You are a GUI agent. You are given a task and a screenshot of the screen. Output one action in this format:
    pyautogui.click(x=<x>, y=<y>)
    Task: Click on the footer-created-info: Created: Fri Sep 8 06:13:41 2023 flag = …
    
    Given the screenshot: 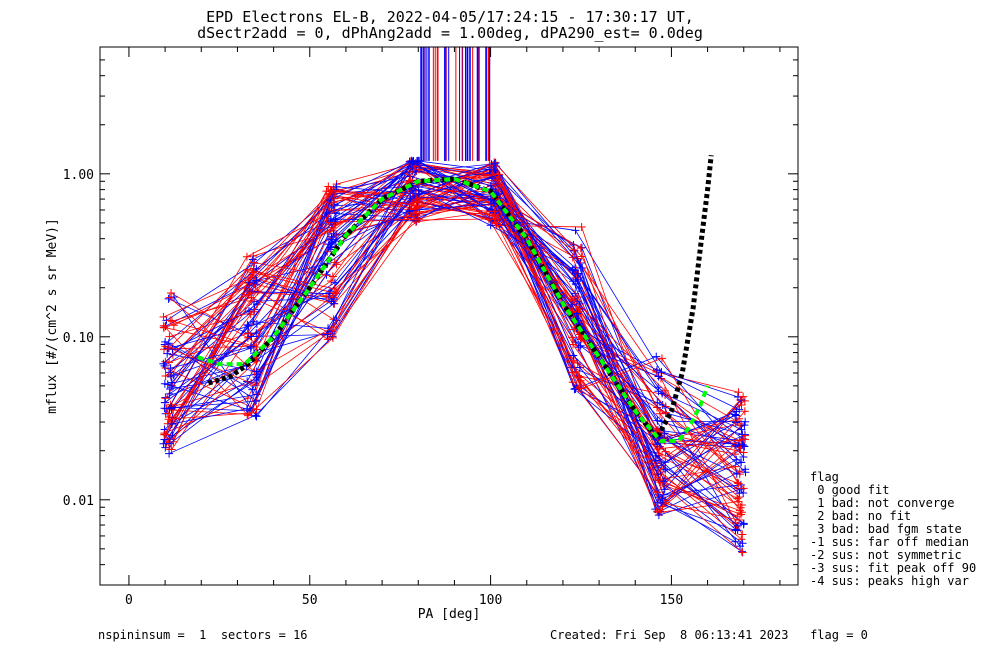 What is the action you would take?
    pyautogui.click(x=709, y=635)
    